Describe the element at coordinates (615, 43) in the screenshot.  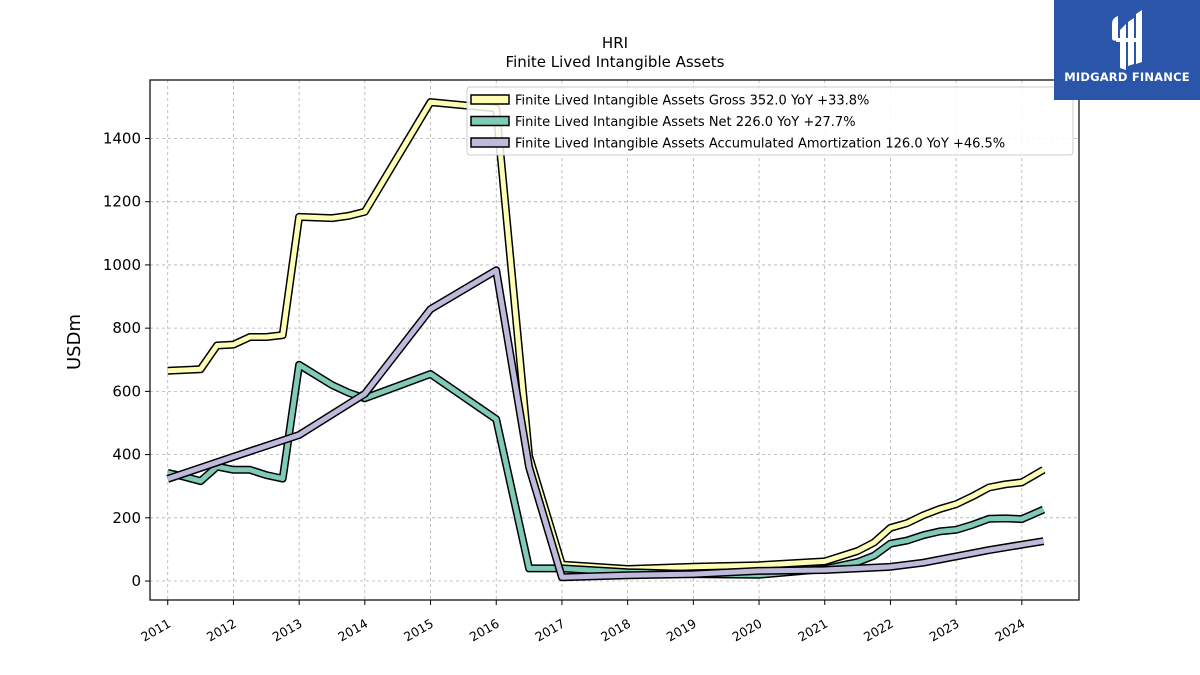
I see `chart-title: HRI` at that location.